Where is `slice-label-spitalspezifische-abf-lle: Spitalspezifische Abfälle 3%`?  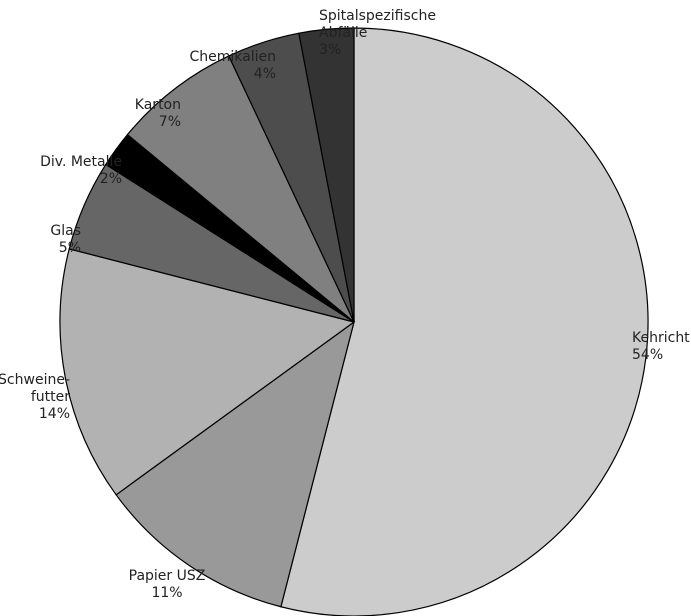
slice-label-spitalspezifische-abf-lle: Spitalspezifische Abfälle 3% is located at coordinates (377, 33).